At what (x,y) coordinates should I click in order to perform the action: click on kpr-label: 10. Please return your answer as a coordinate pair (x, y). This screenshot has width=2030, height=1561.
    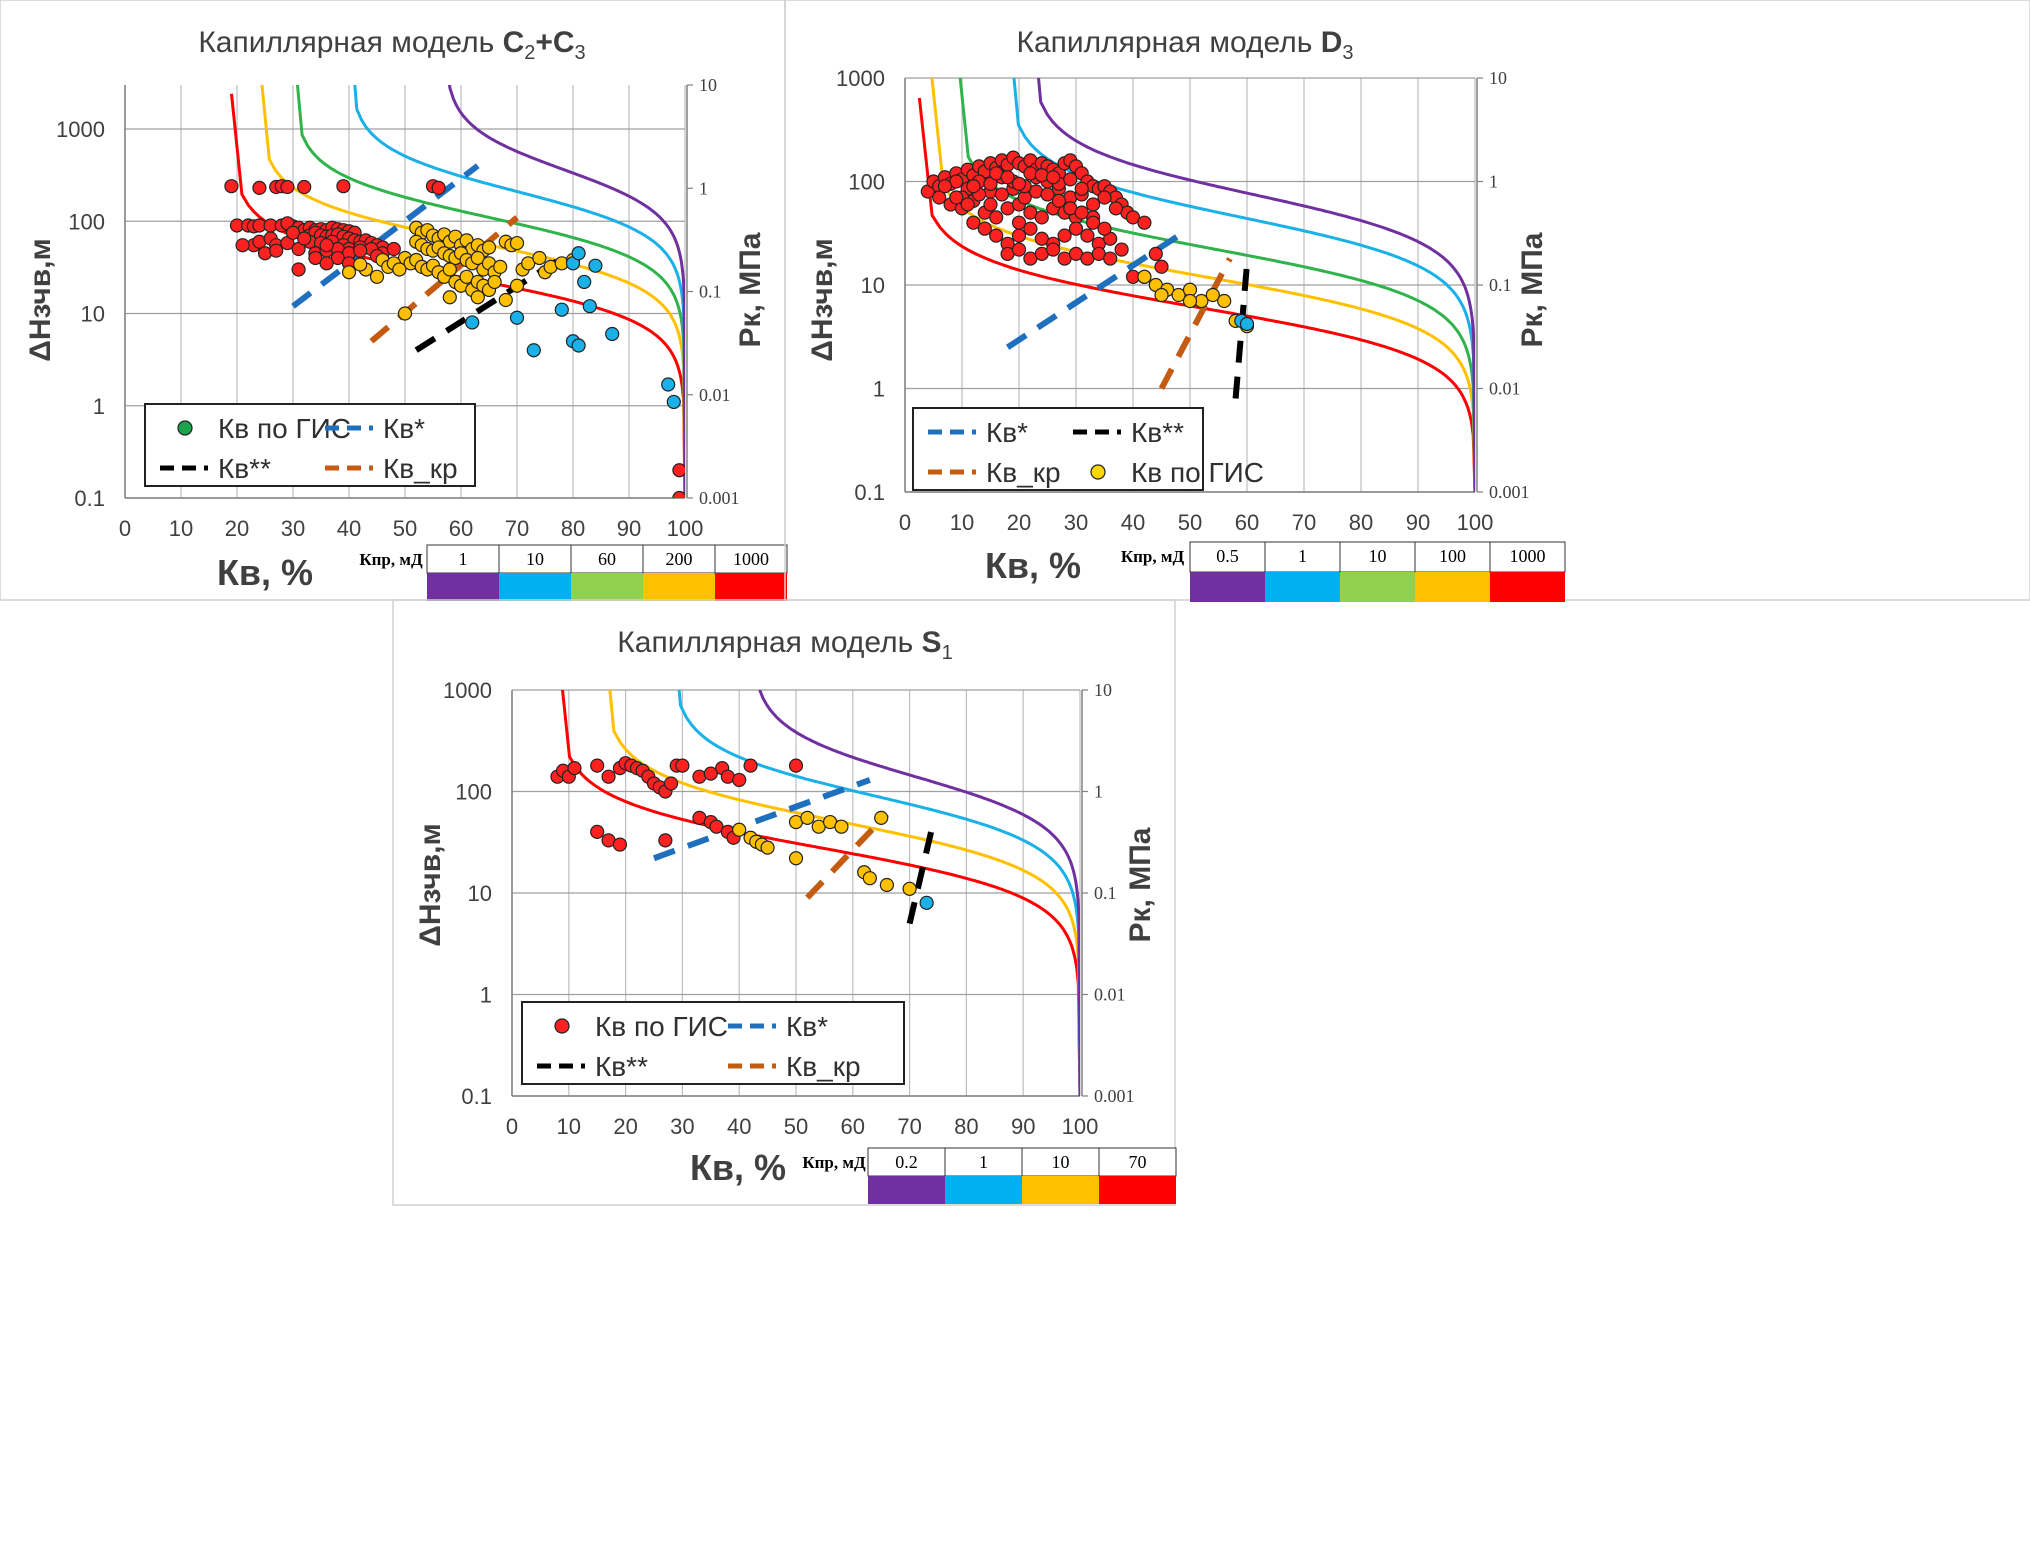
    Looking at the image, I should click on (535, 559).